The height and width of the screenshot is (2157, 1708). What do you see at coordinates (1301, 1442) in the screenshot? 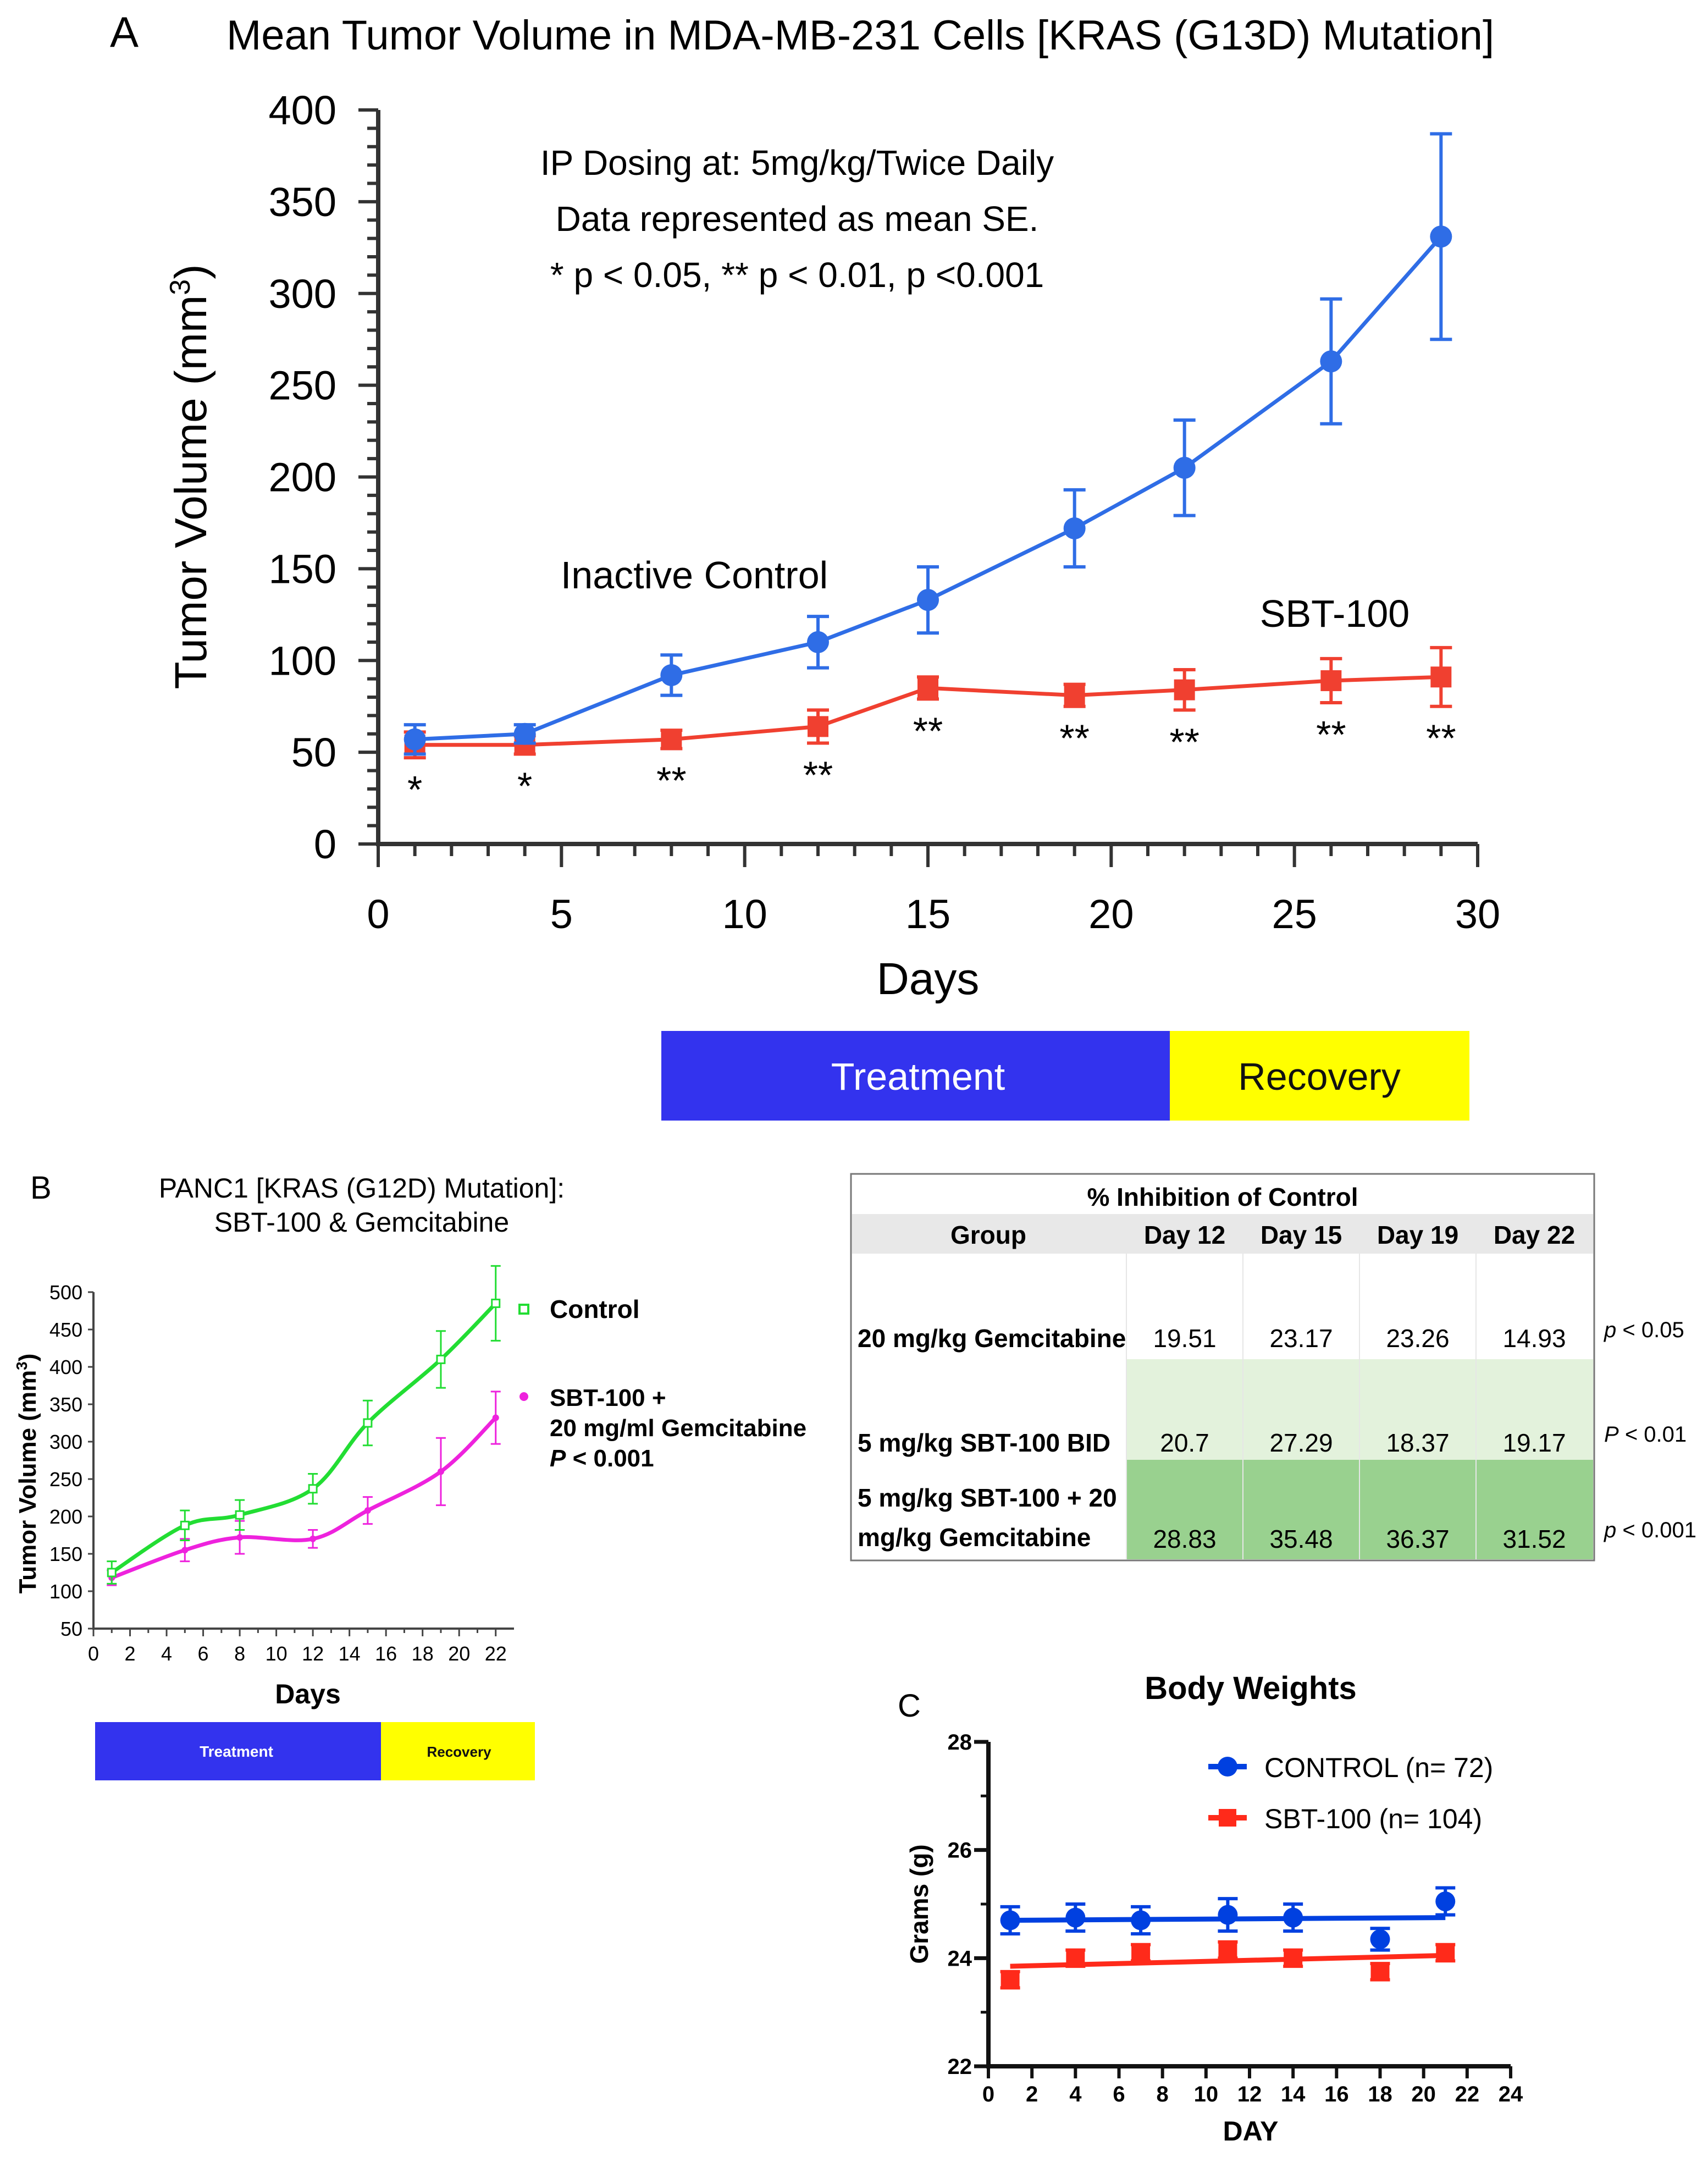
I see `table-cell: 27.29` at bounding box center [1301, 1442].